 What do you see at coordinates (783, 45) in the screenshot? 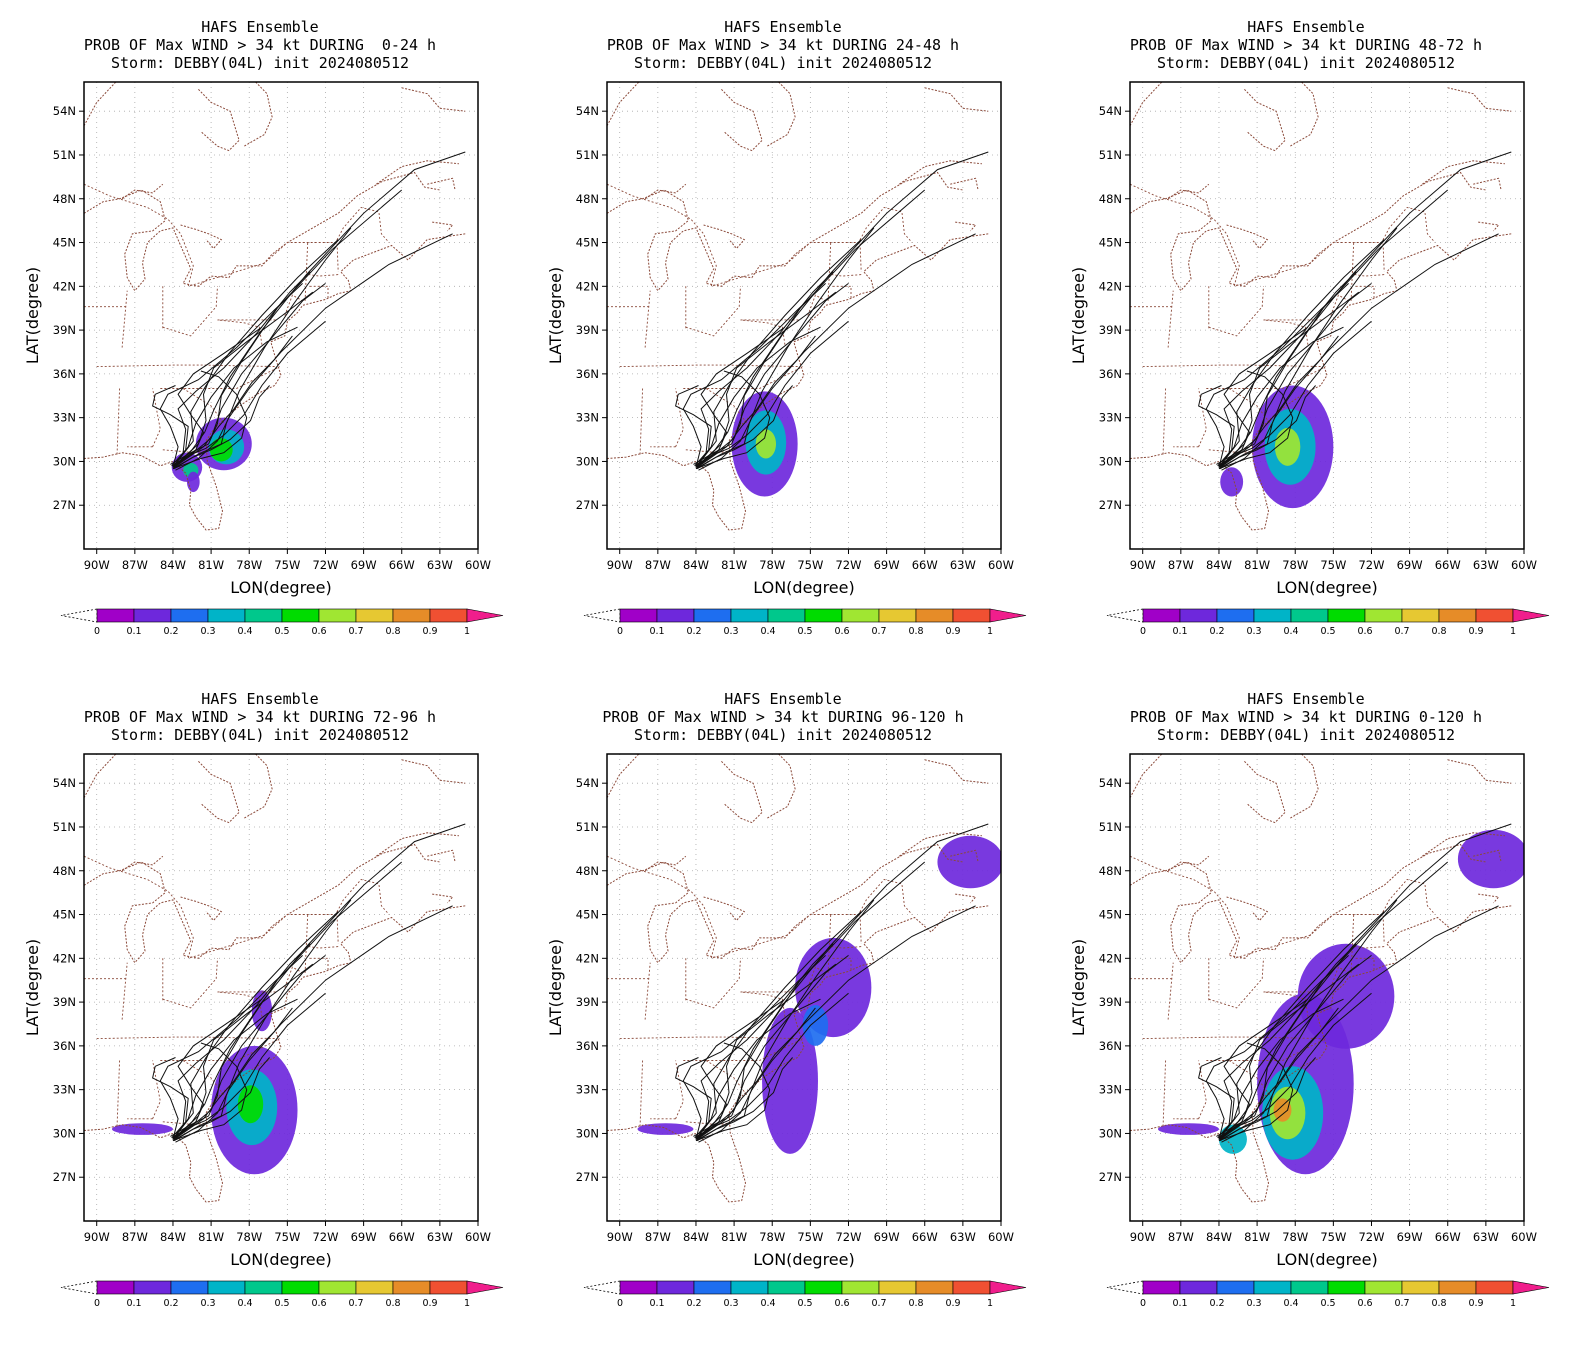
I see `panel-title-line-2: PROB OF Max WIND > 34 kt DURING 24-48 h` at bounding box center [783, 45].